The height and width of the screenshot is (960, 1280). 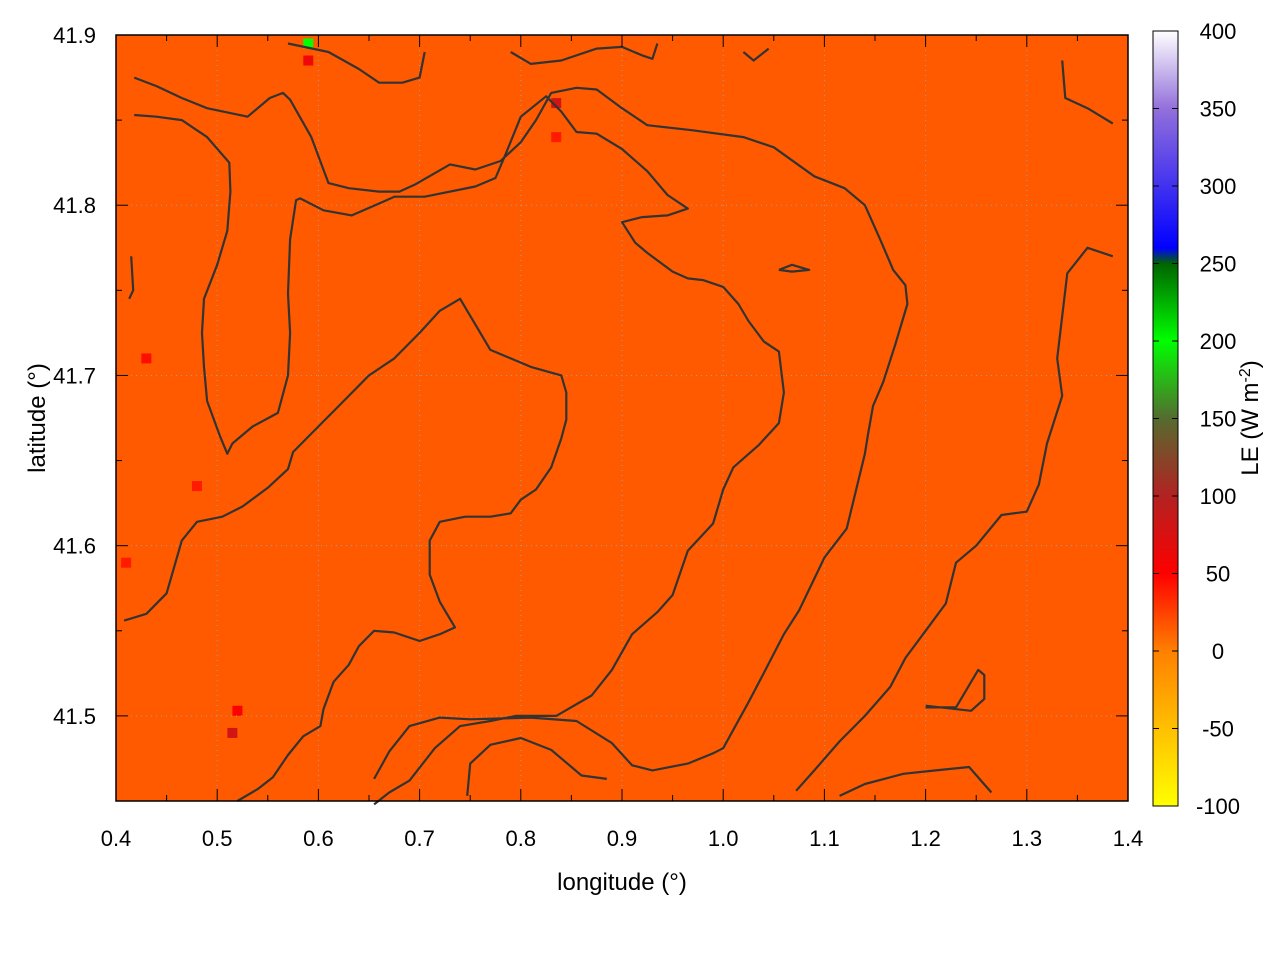 I want to click on x-tick-label: 0.4, so click(x=116, y=838).